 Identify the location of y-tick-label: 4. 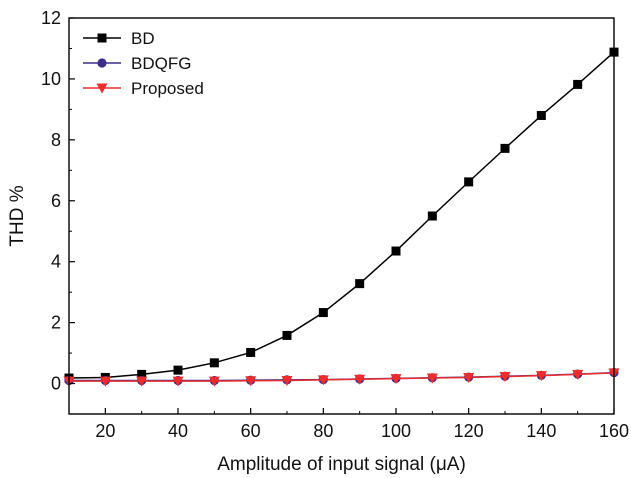
(56, 262).